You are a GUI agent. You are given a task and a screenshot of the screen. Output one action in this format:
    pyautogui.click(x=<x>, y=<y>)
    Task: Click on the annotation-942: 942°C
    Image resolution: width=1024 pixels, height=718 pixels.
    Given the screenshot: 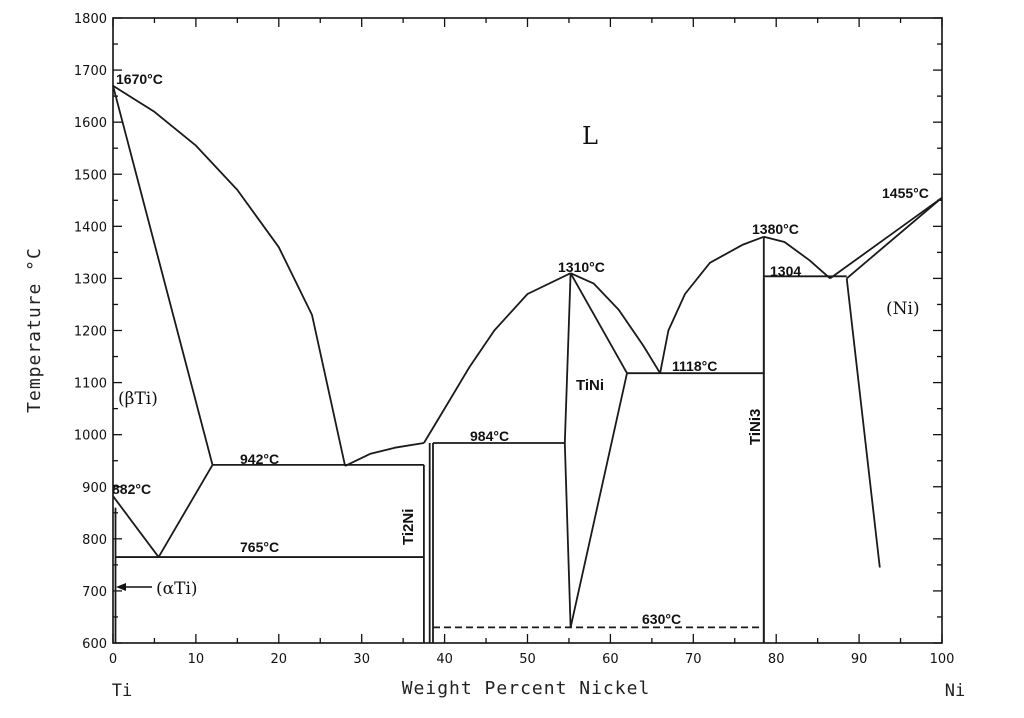 What is the action you would take?
    pyautogui.click(x=259, y=459)
    